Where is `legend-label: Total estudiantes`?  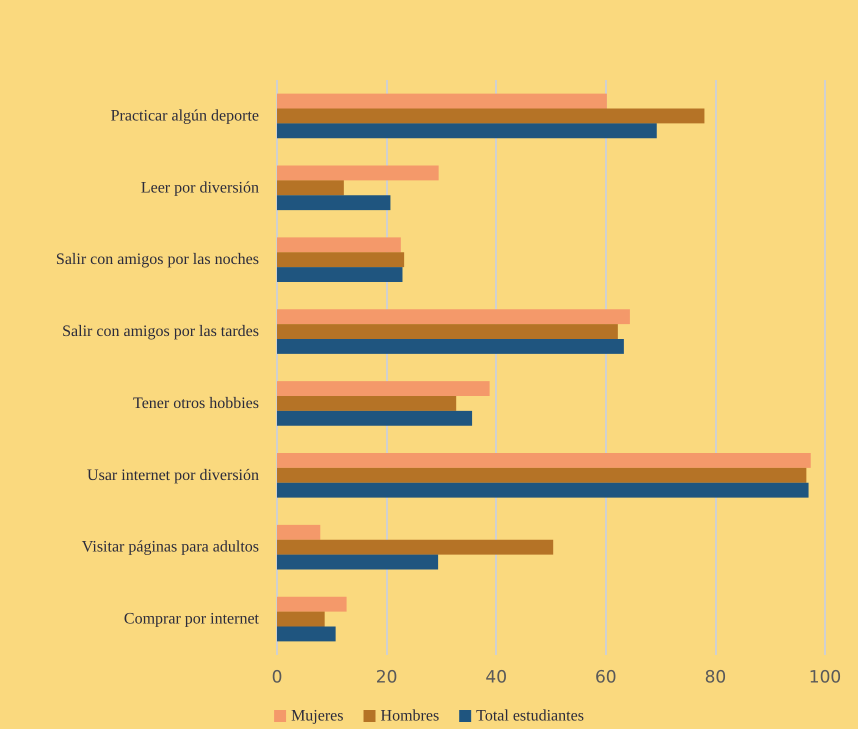 legend-label: Total estudiantes is located at coordinates (530, 716).